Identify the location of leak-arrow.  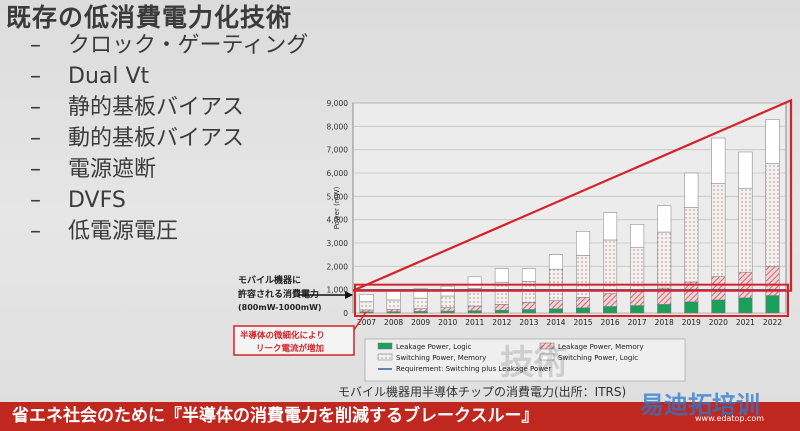
(360, 321).